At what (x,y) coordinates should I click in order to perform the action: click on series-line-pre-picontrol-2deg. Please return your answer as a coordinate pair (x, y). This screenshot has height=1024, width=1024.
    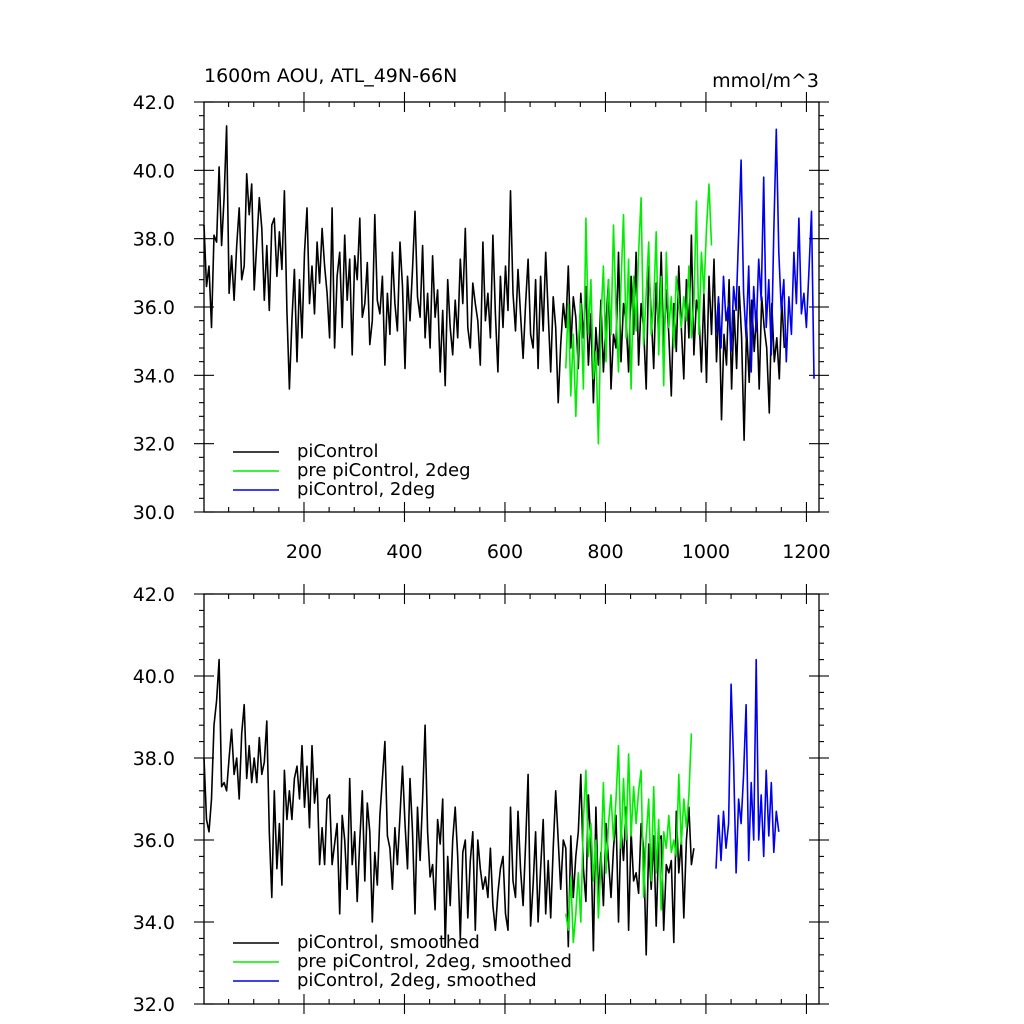
    Looking at the image, I should click on (639, 314).